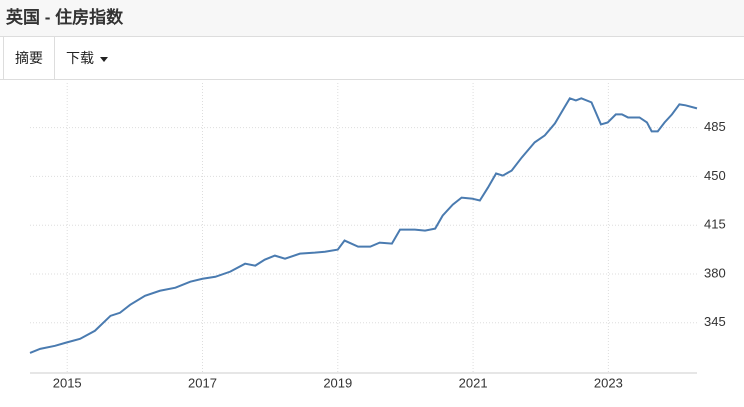 The height and width of the screenshot is (407, 744). What do you see at coordinates (715, 175) in the screenshot?
I see `y-tick-label: 450` at bounding box center [715, 175].